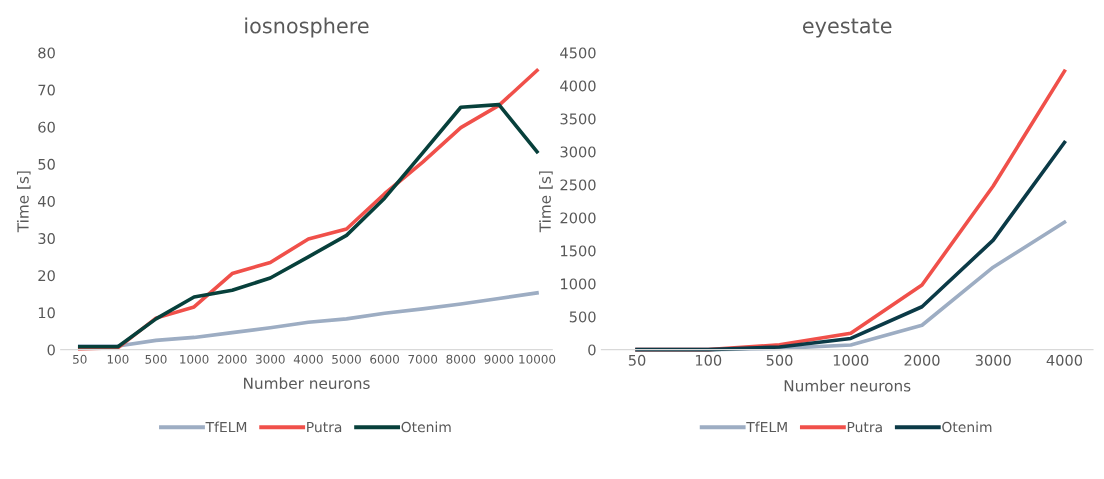 This screenshot has width=1104, height=479. I want to click on y-tick-label: 80, so click(46, 53).